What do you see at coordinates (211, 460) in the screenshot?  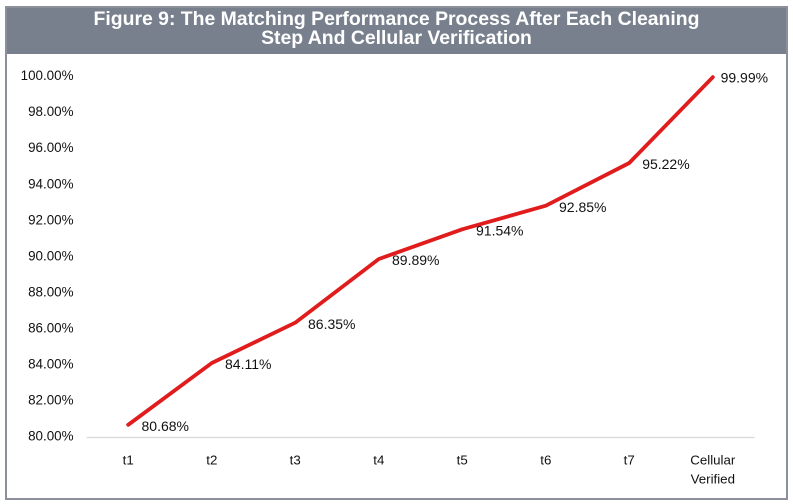 I see `svg-text: t2` at bounding box center [211, 460].